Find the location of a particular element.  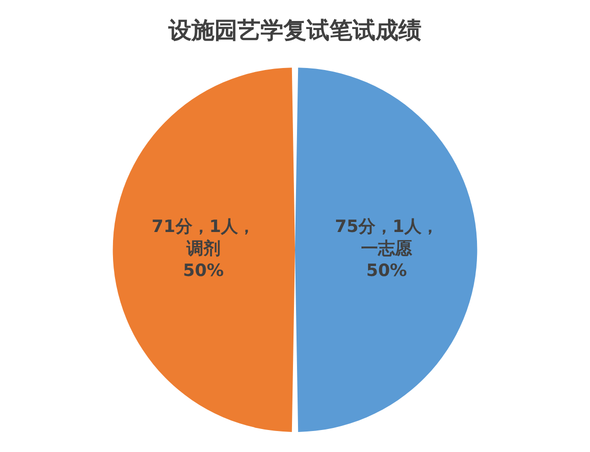

slice-label: 71分，1人，调剂 is located at coordinates (204, 238).